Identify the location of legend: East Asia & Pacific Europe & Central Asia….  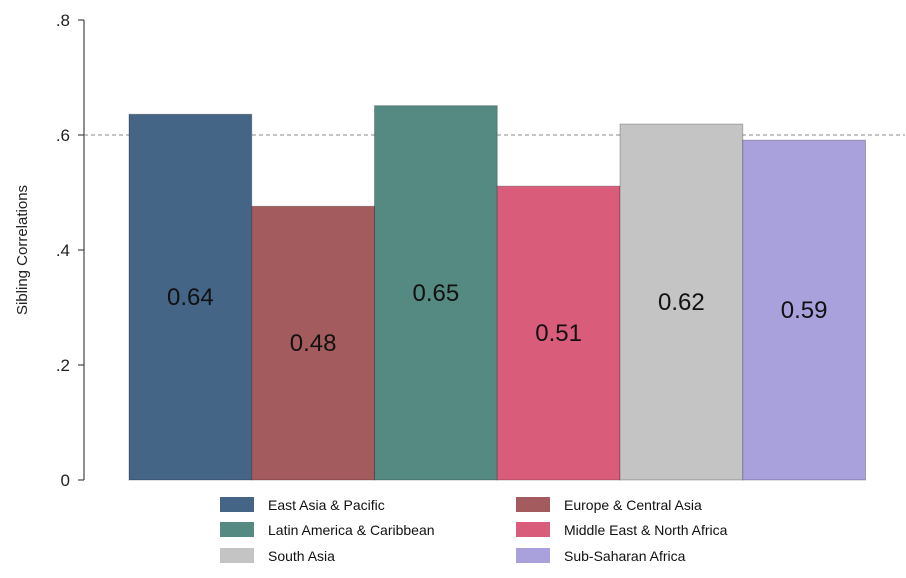
(474, 530).